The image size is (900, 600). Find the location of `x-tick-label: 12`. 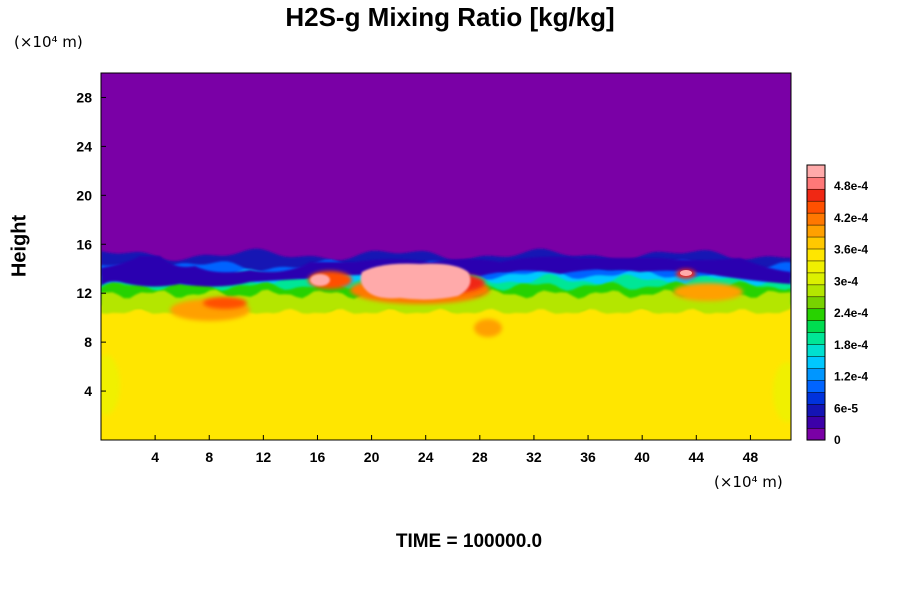

x-tick-label: 12 is located at coordinates (264, 457).